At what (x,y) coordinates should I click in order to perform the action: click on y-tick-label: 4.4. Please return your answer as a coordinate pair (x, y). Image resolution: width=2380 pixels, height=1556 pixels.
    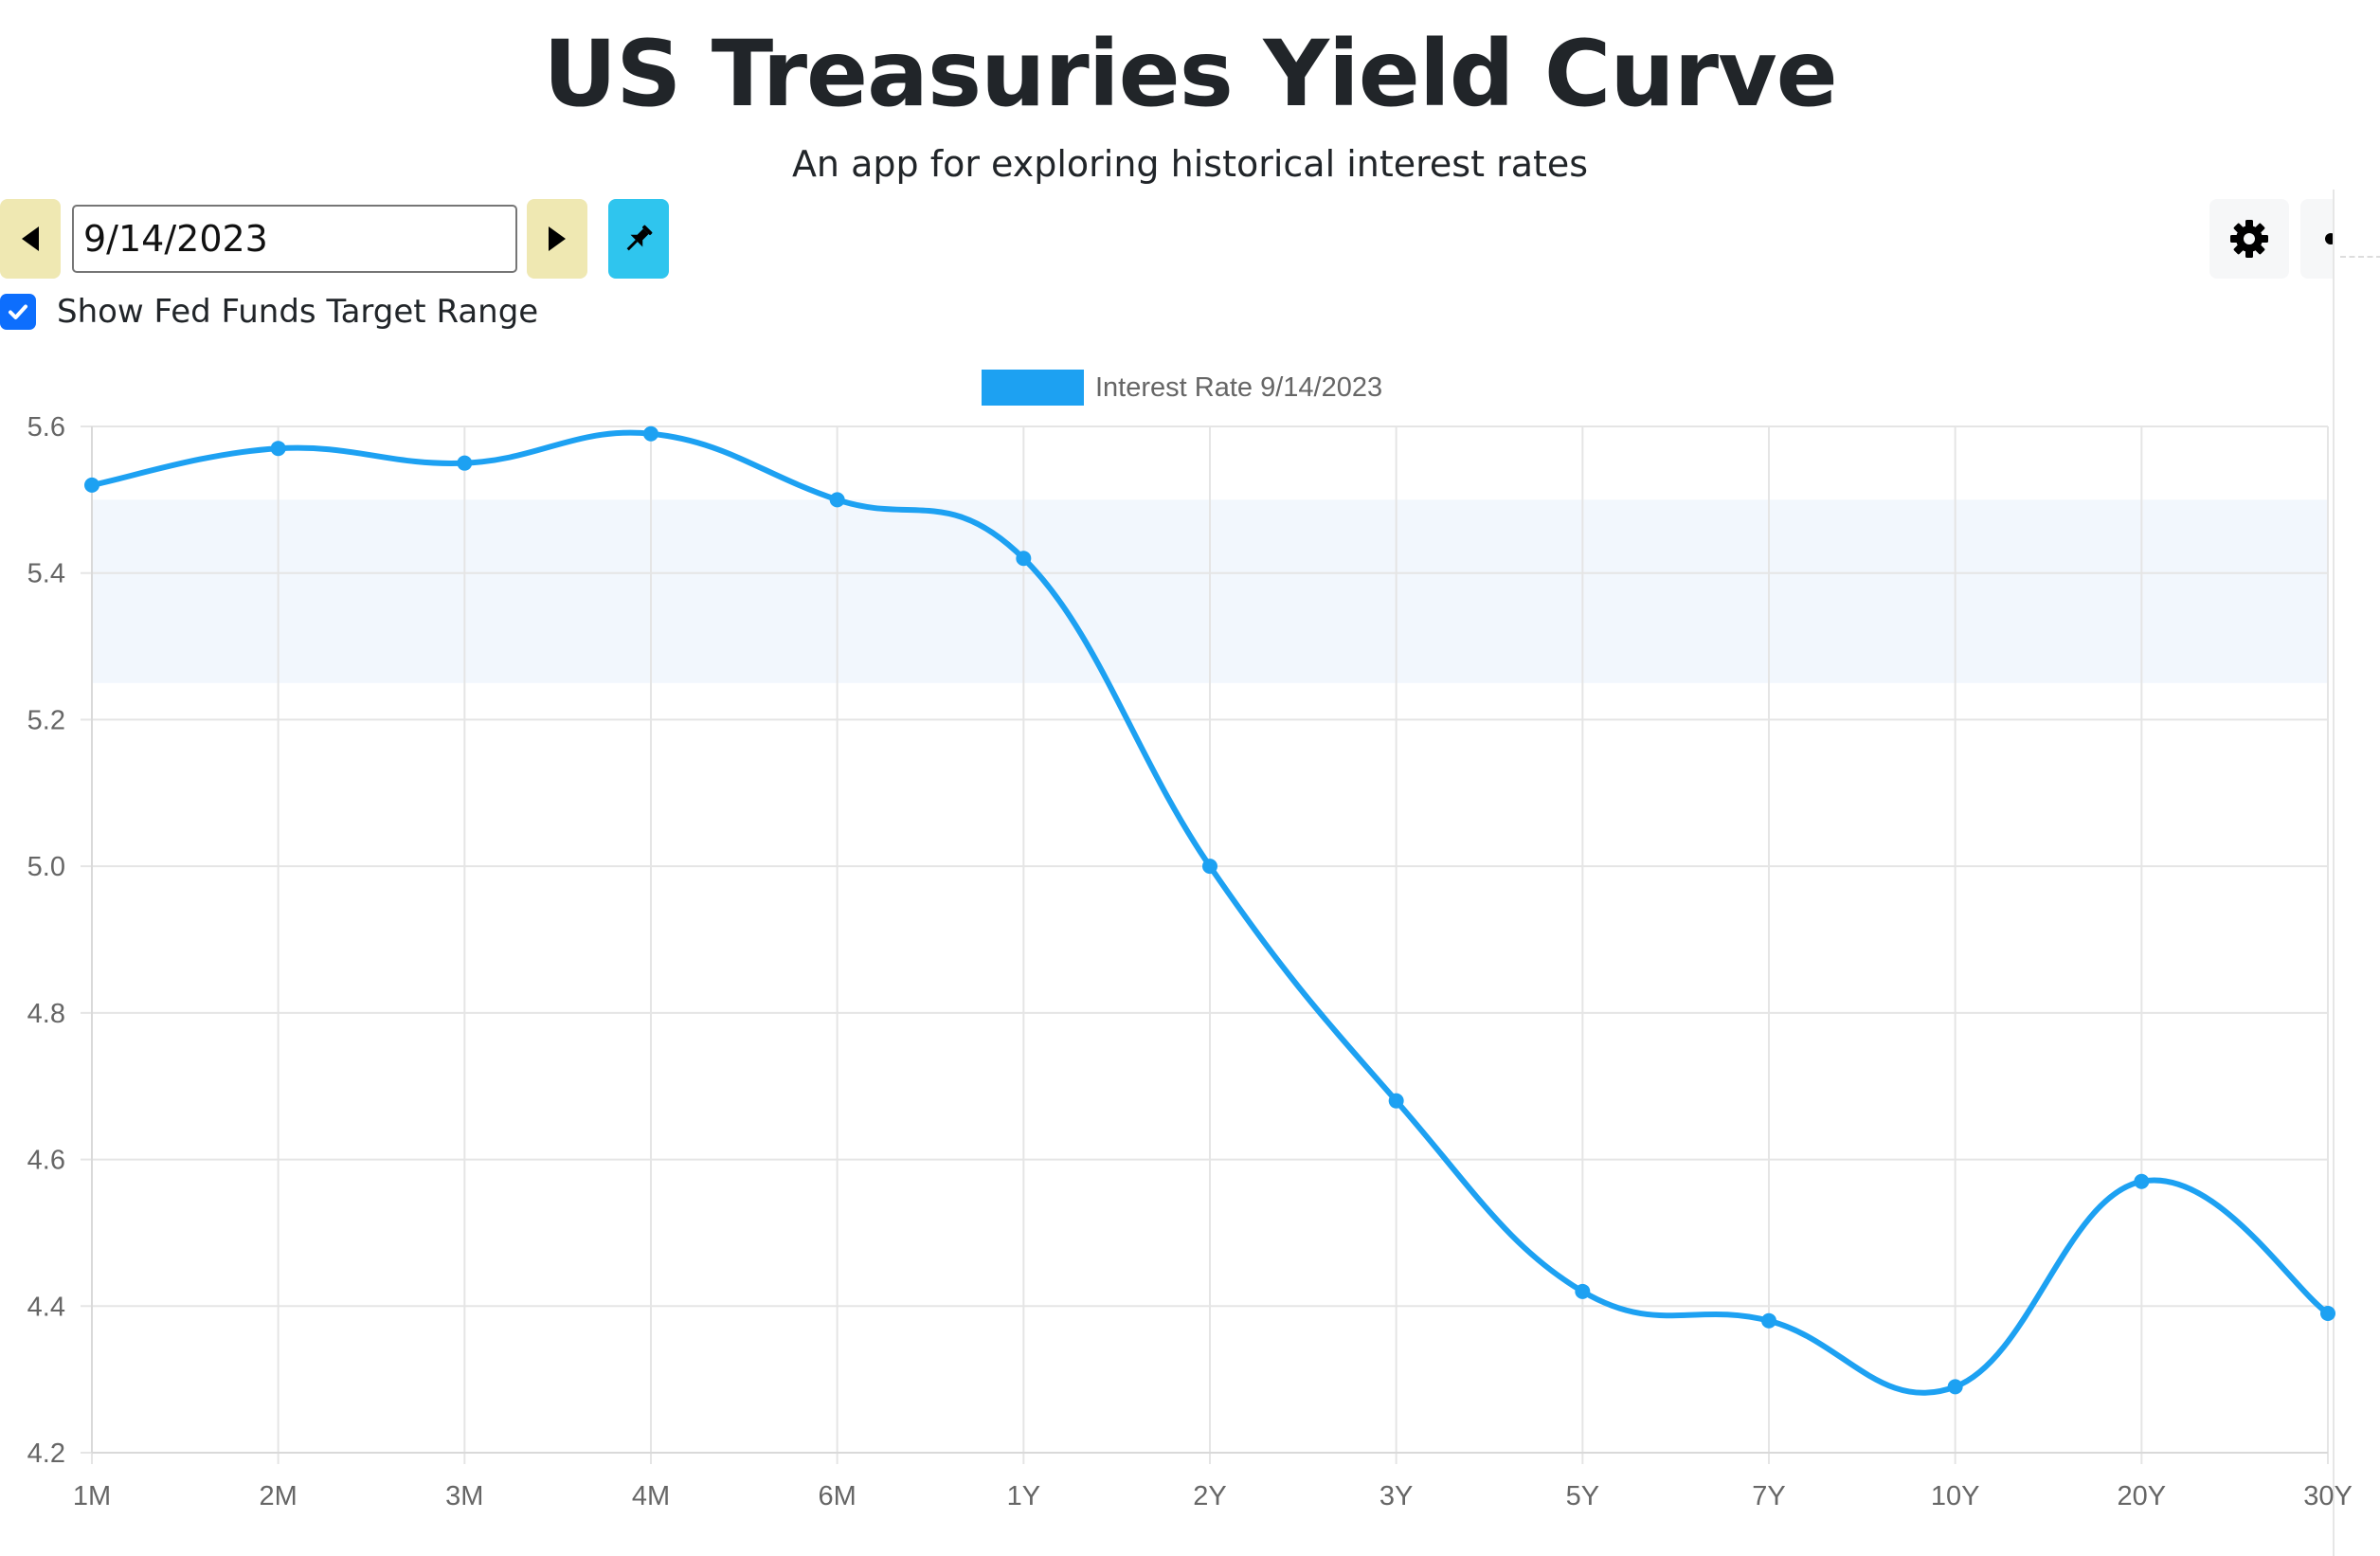
    Looking at the image, I should click on (46, 1307).